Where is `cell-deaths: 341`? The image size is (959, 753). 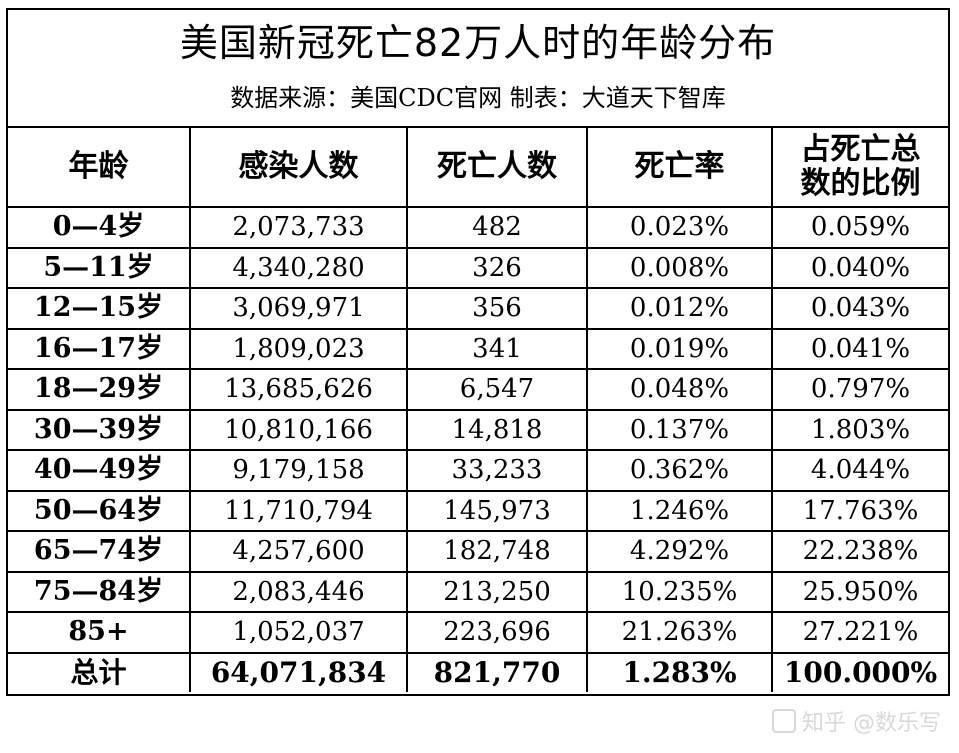
cell-deaths: 341 is located at coordinates (497, 348).